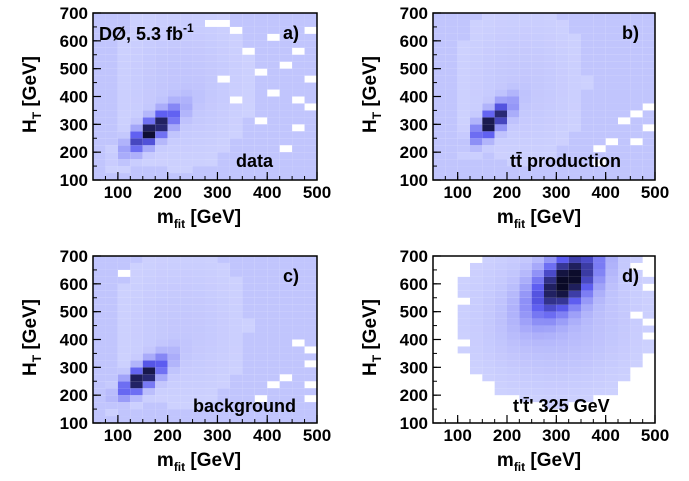  What do you see at coordinates (414, 69) in the screenshot?
I see `y-tick-label: 500` at bounding box center [414, 69].